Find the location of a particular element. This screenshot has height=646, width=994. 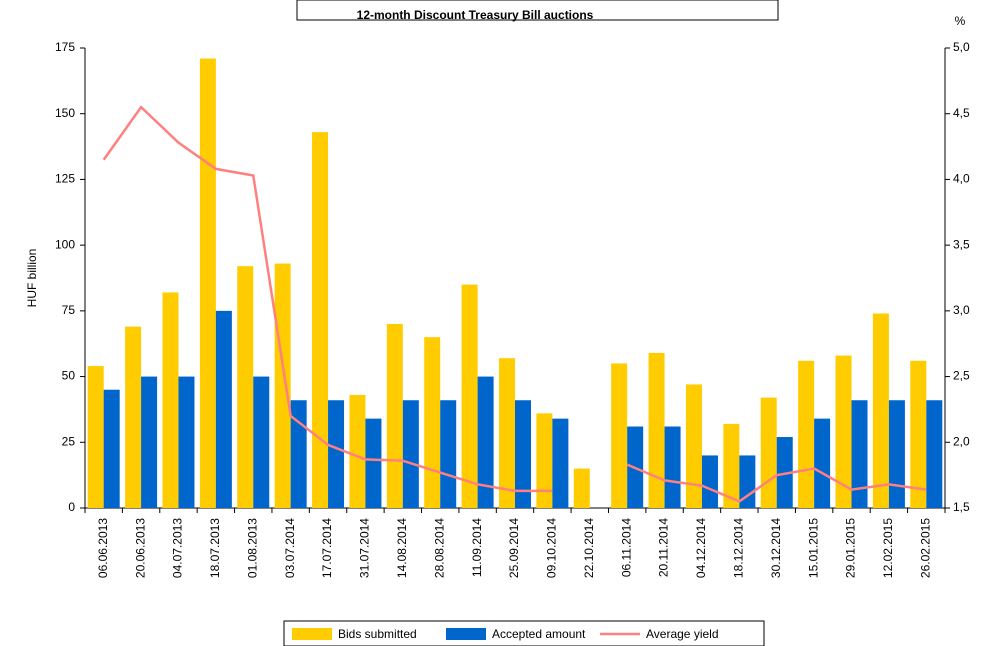

y2-tick-label: 3,0 is located at coordinates (961, 310).